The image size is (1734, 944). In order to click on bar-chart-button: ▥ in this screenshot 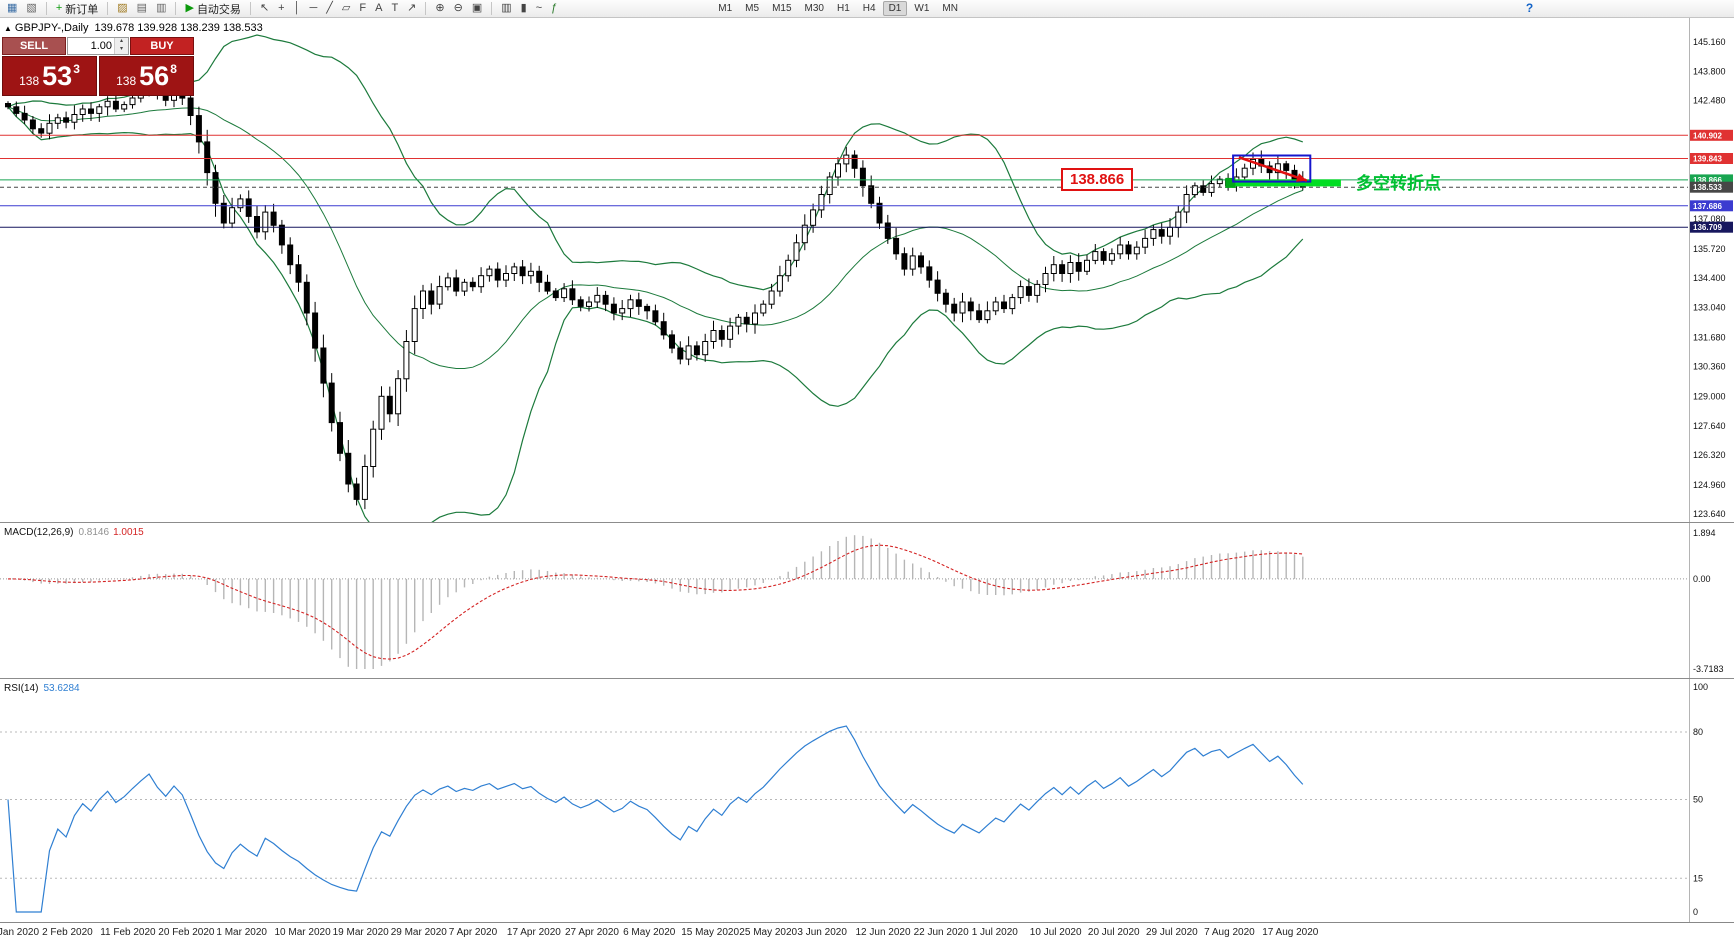, I will do `click(506, 8)`.